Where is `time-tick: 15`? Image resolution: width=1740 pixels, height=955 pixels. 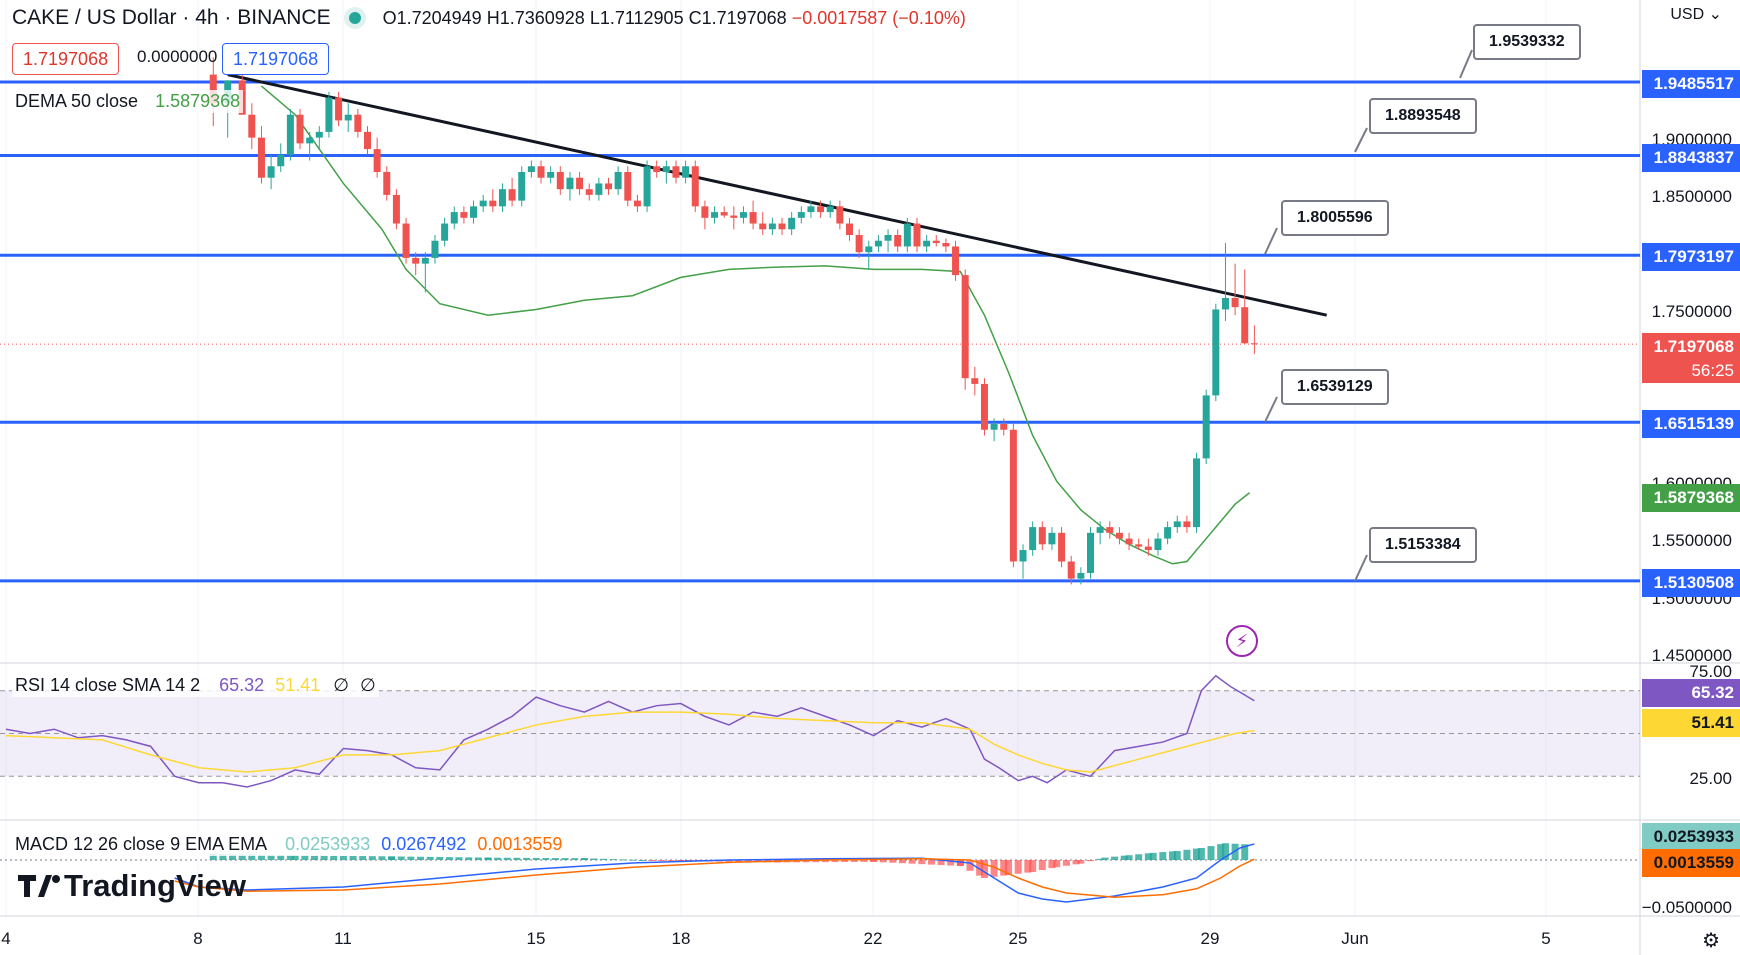
time-tick: 15 is located at coordinates (536, 938).